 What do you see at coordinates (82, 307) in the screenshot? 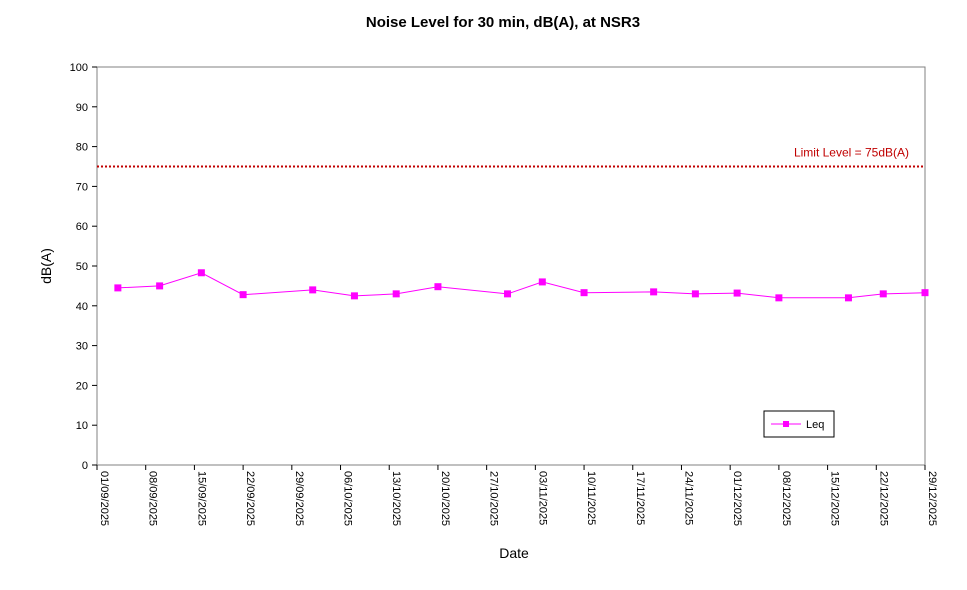
I see `y-tick-label: 40` at bounding box center [82, 307].